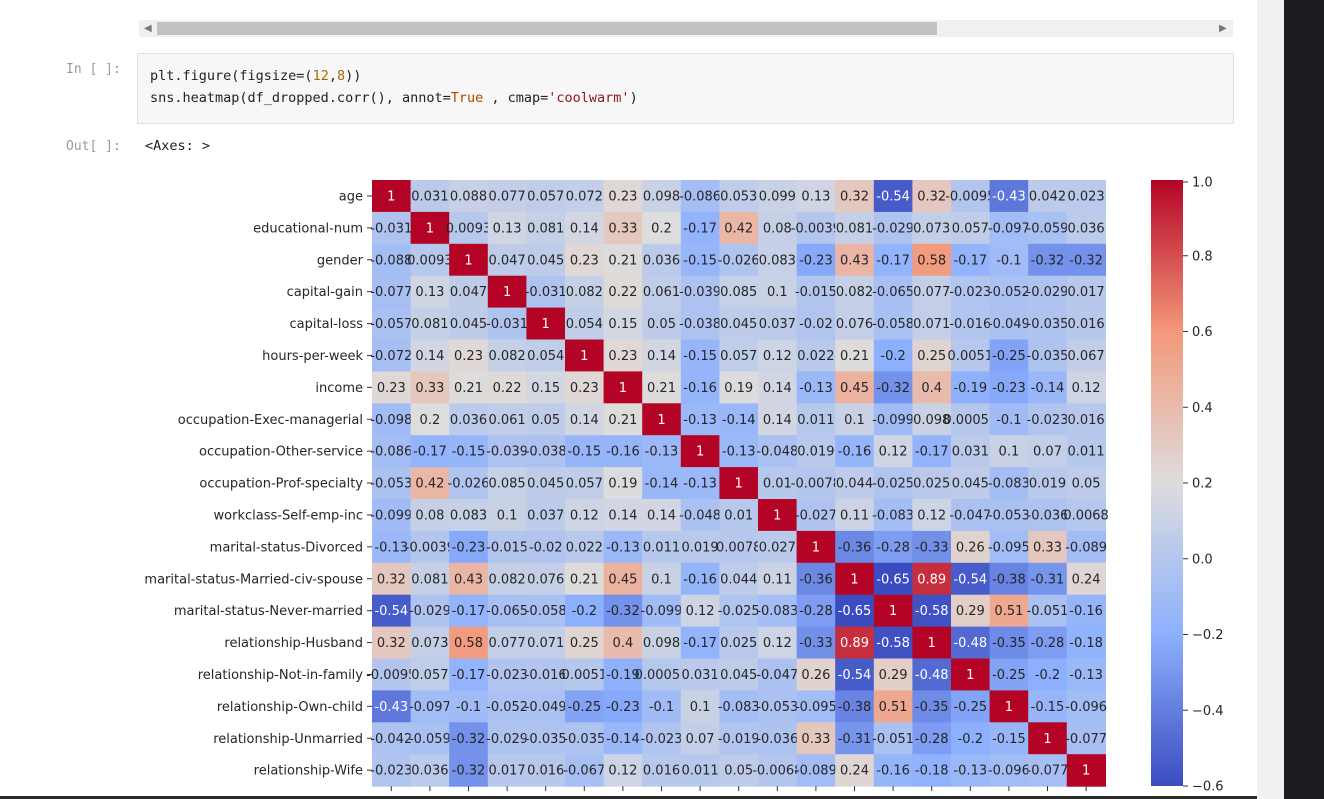 Image resolution: width=1324 pixels, height=799 pixels. Describe the element at coordinates (815, 420) in the screenshot. I see `cell-annotation: 0.011` at that location.